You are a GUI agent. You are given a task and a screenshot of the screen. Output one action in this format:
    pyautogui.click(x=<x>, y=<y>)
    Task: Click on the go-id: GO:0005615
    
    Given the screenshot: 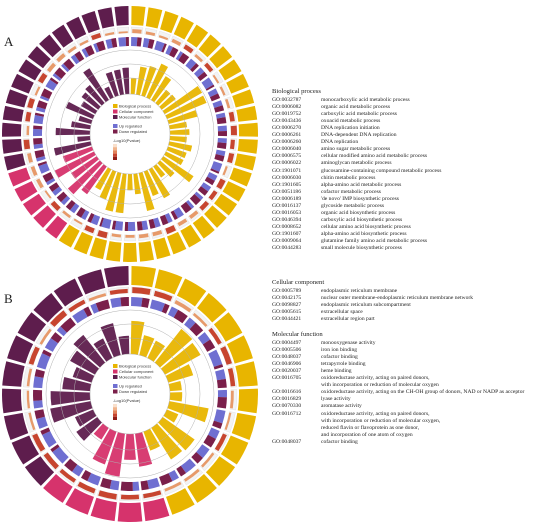 What is the action you would take?
    pyautogui.click(x=287, y=312)
    